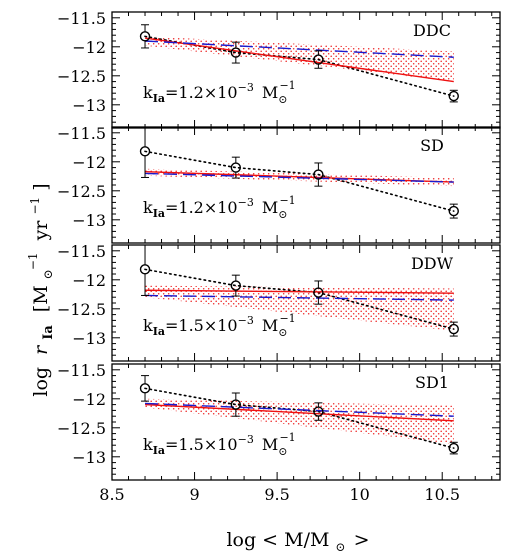 The image size is (518, 557). I want to click on panel-label: SD1, so click(432, 382).